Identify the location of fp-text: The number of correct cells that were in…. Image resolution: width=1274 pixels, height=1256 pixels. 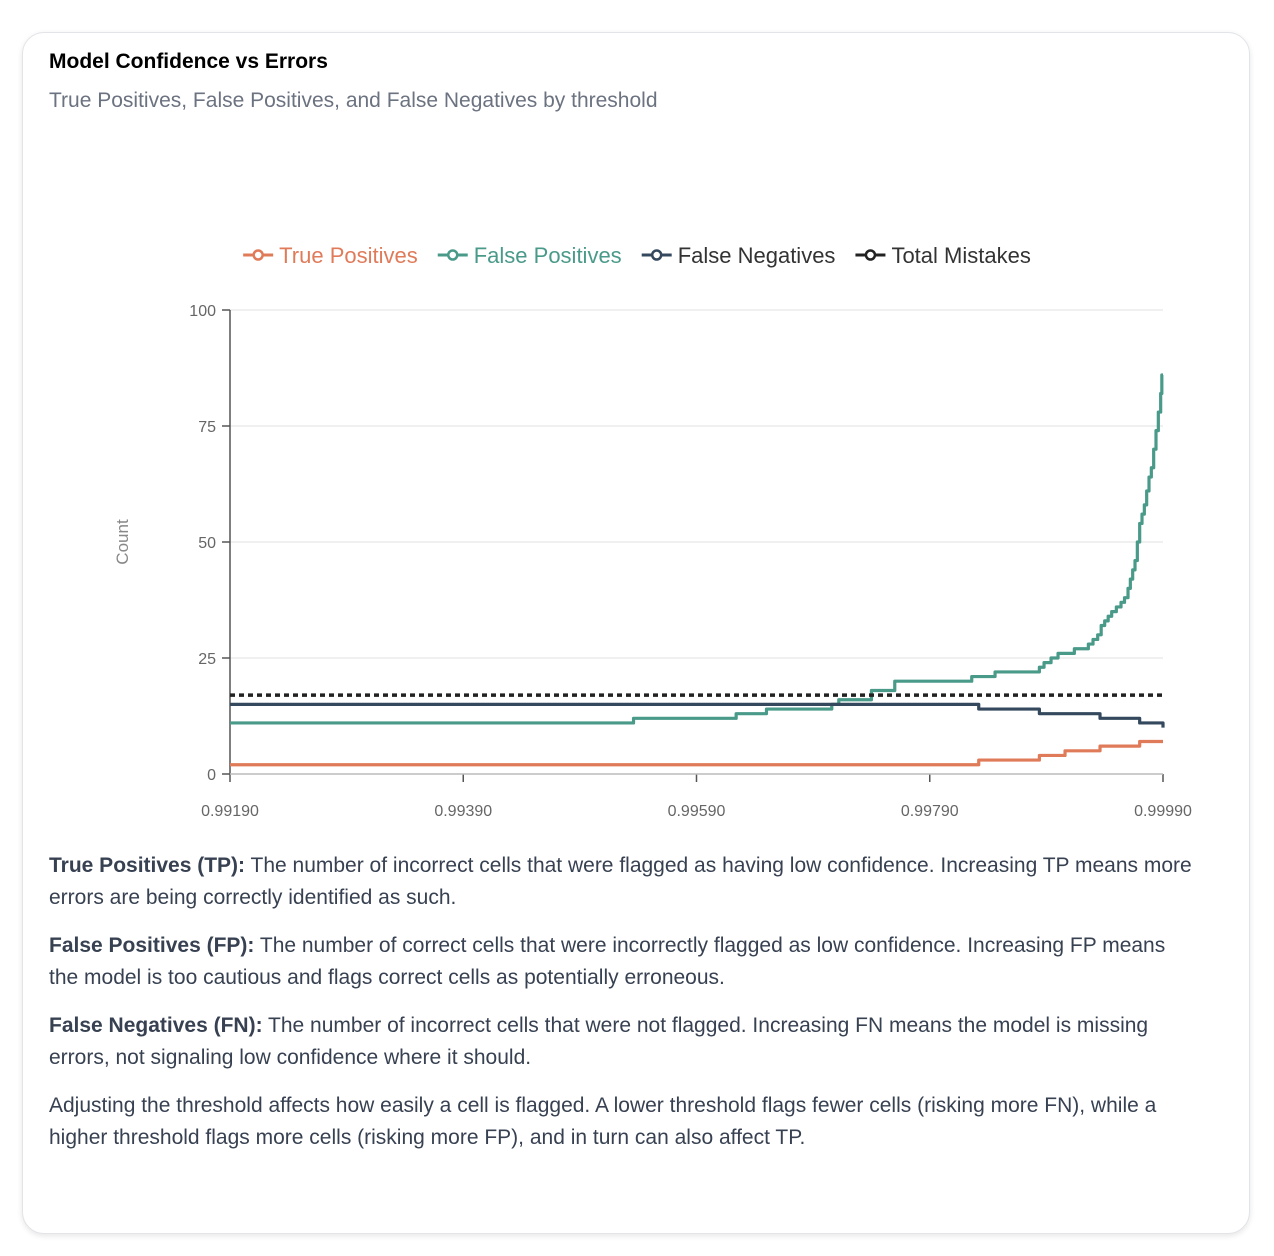
(607, 961).